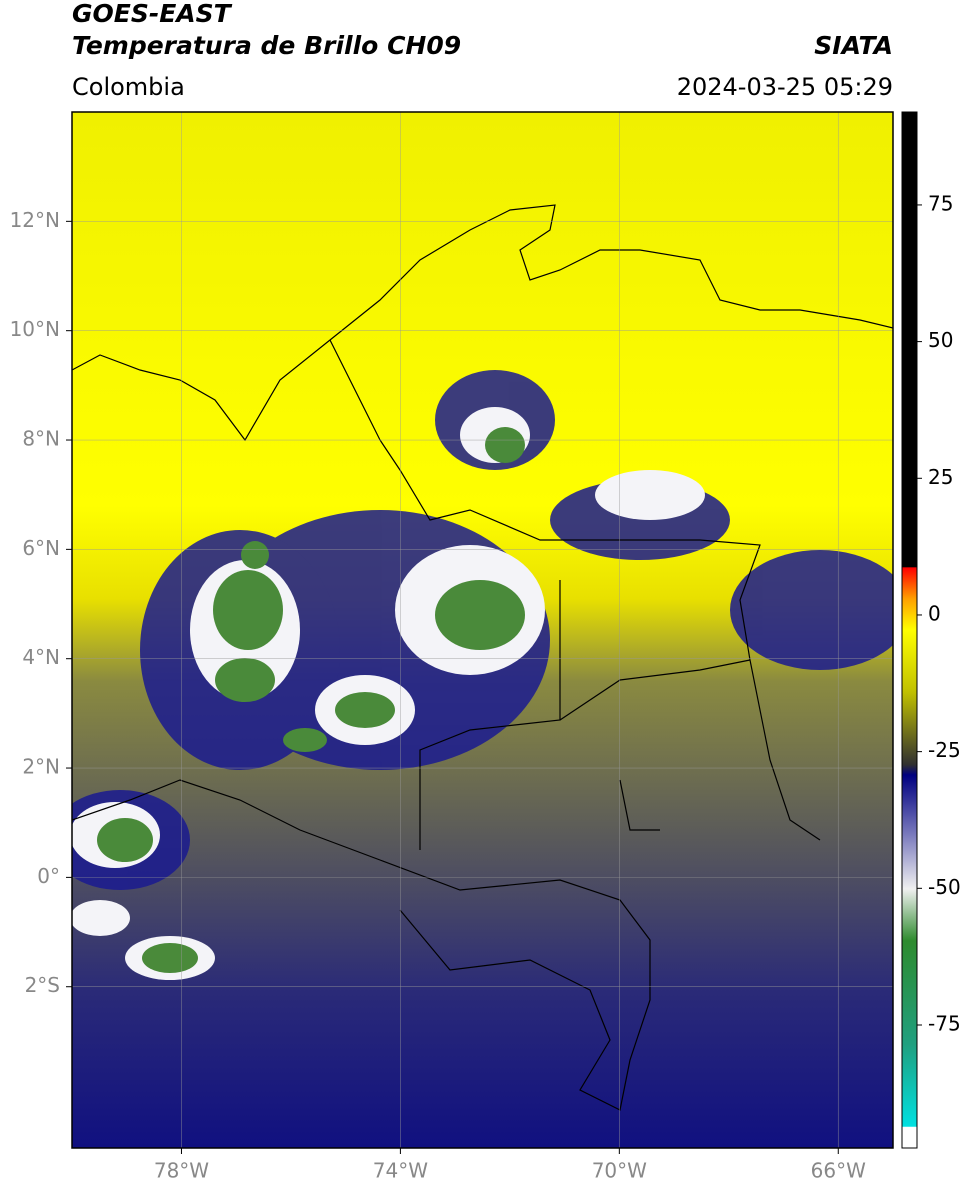 This screenshot has width=966, height=1190. What do you see at coordinates (152, 14) in the screenshot?
I see `title-line1: GOES-EAST` at bounding box center [152, 14].